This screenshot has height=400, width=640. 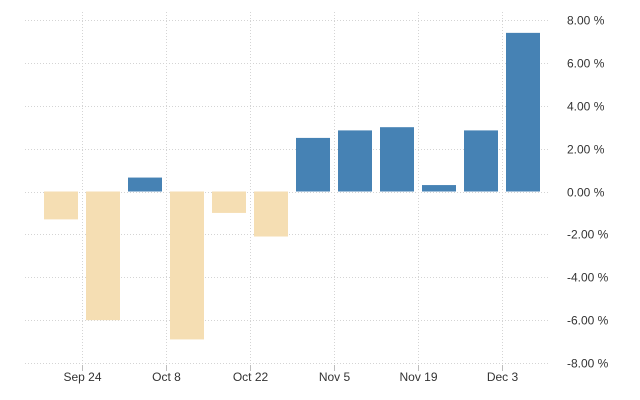 I want to click on x-tick-label: Oct 8, so click(x=166, y=377).